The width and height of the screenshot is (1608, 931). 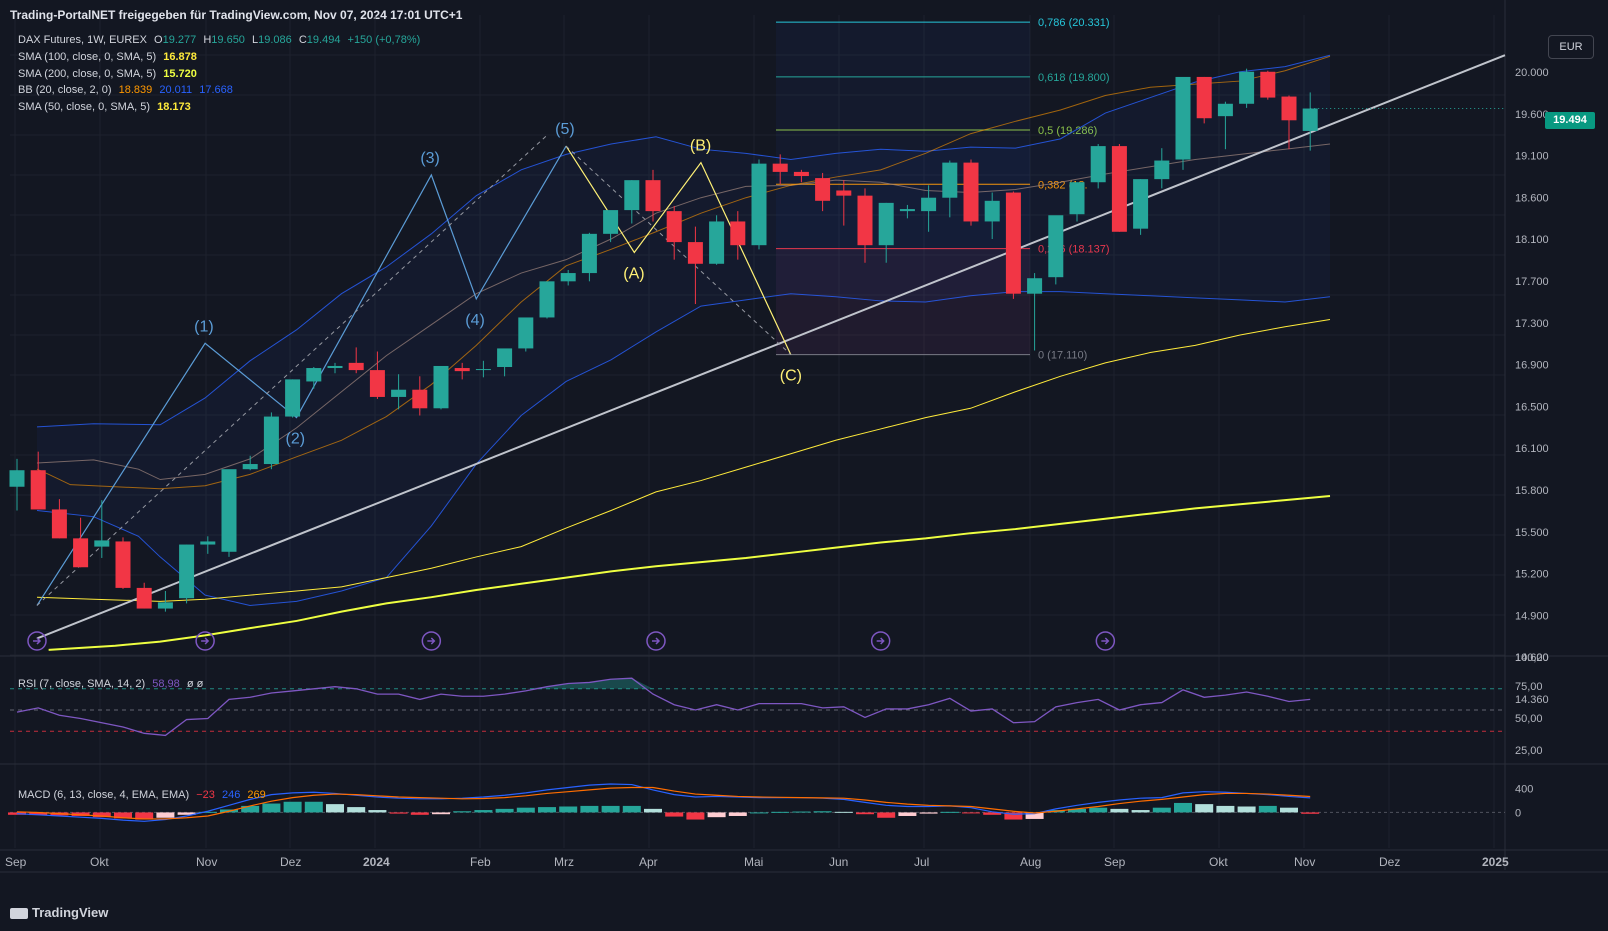 What do you see at coordinates (1532, 449) in the screenshot?
I see `price-axis-tick: 16.100` at bounding box center [1532, 449].